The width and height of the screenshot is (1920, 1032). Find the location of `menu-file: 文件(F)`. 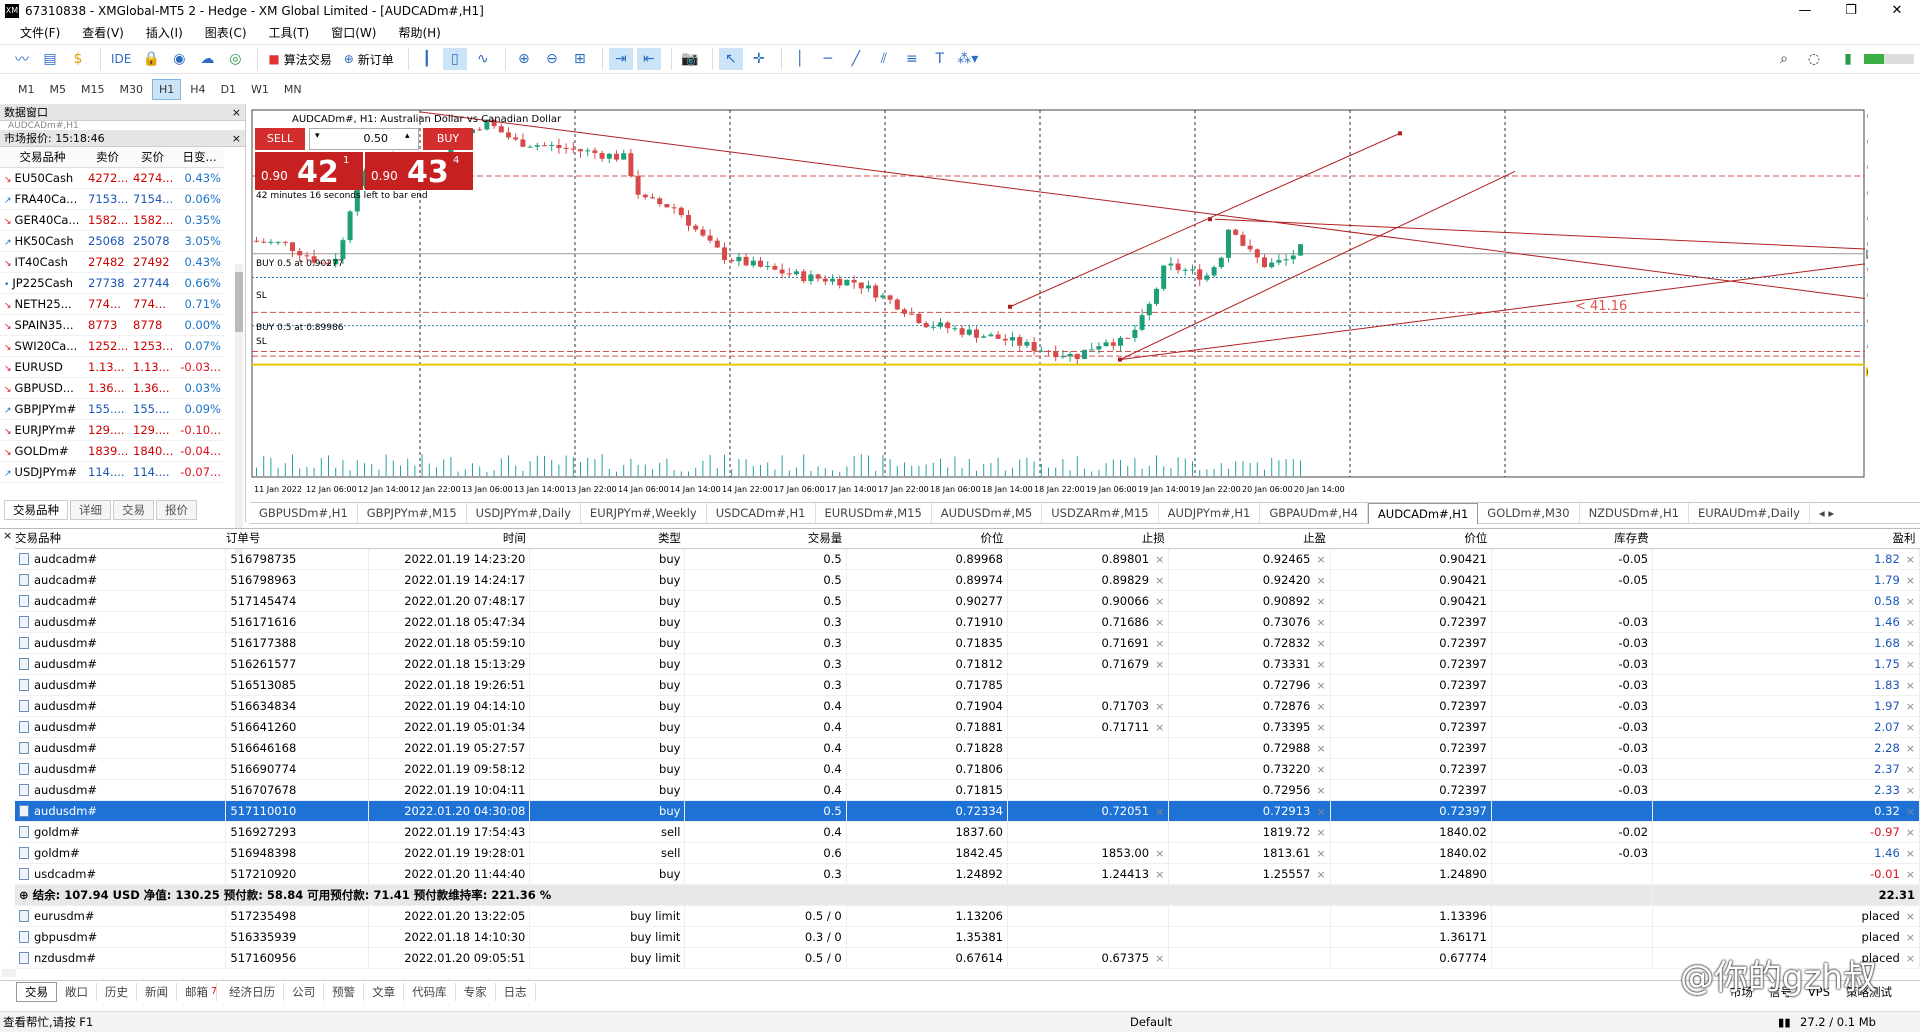

menu-file: 文件(F) is located at coordinates (40, 32).